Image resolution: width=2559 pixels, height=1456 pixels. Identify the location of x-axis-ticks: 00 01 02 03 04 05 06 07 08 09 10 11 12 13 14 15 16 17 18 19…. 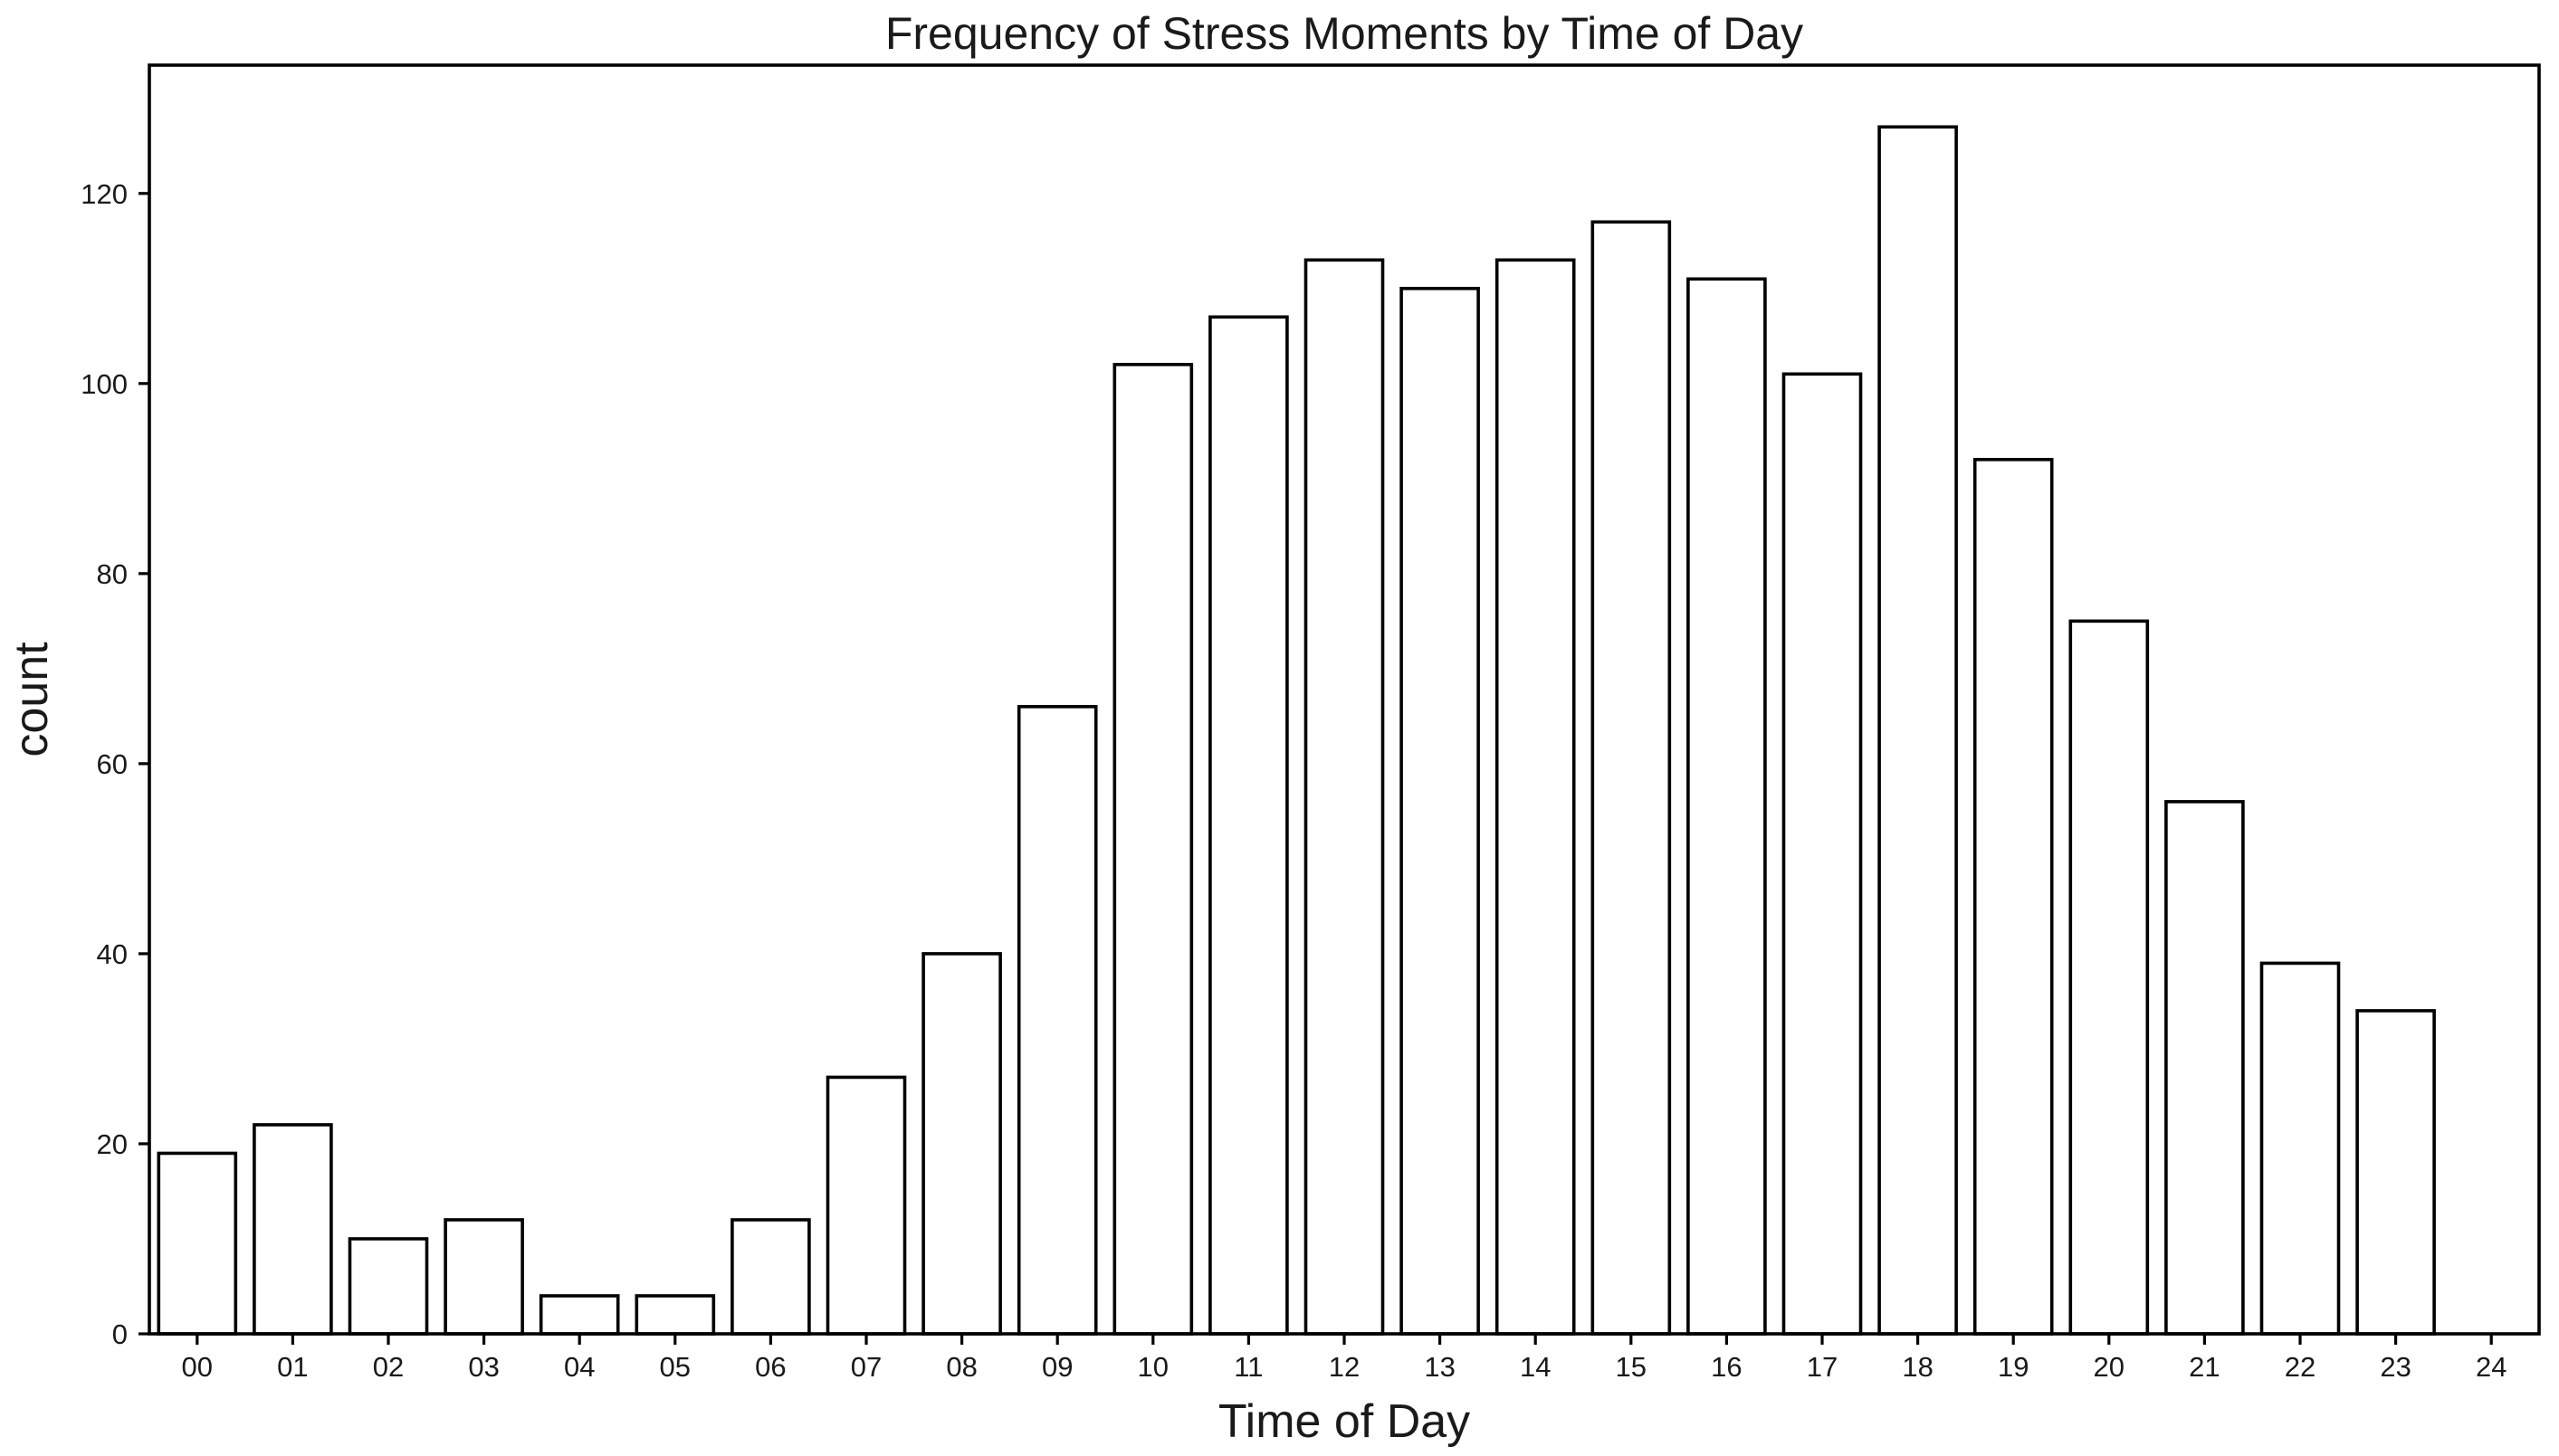
(1344, 1359).